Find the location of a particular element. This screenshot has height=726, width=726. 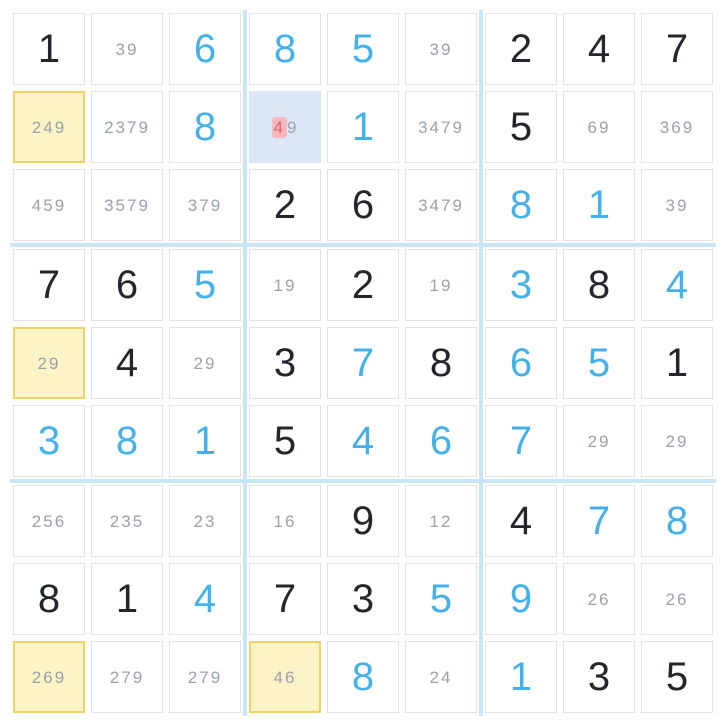

cell-r4c6: 19 is located at coordinates (441, 285).